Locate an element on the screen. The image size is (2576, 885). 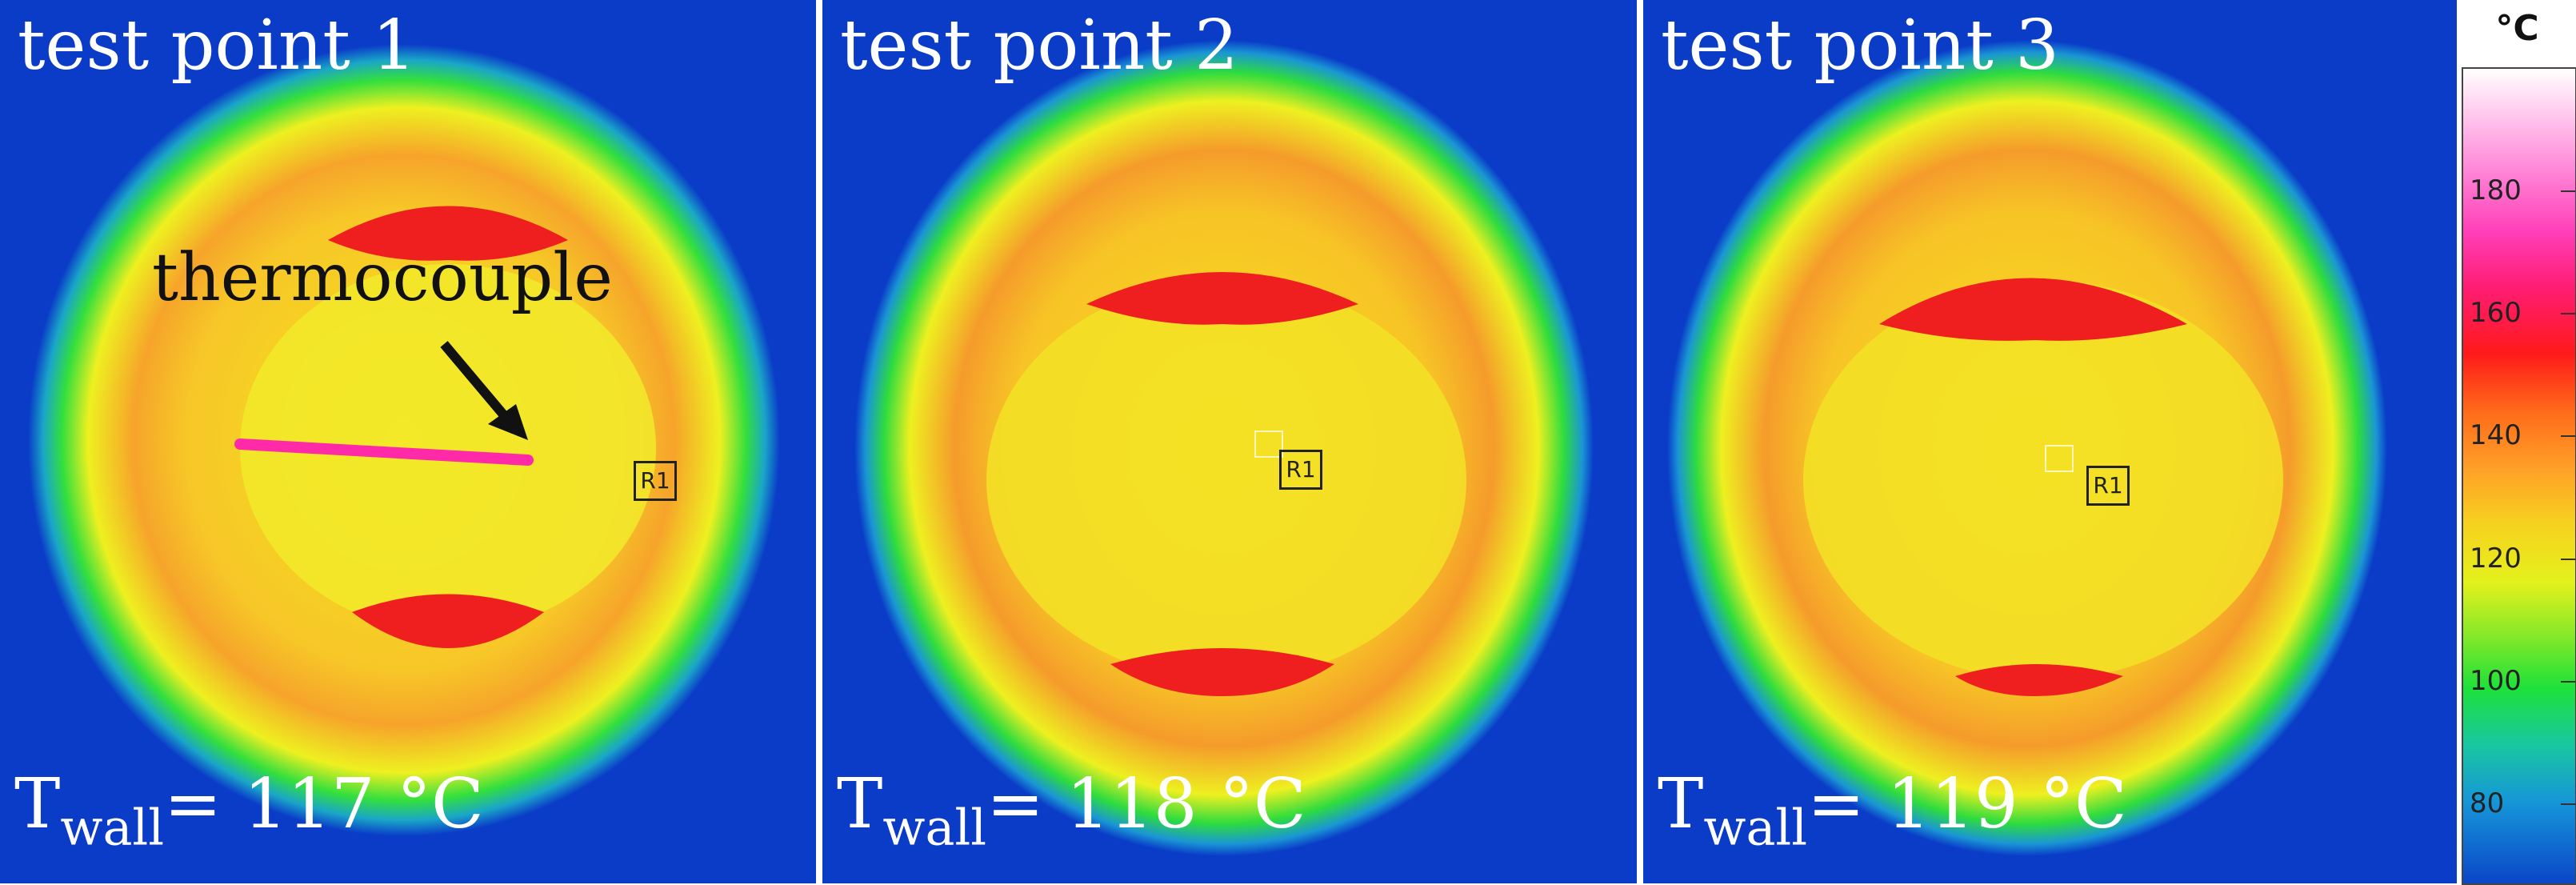
arrow-head is located at coordinates (508, 422).